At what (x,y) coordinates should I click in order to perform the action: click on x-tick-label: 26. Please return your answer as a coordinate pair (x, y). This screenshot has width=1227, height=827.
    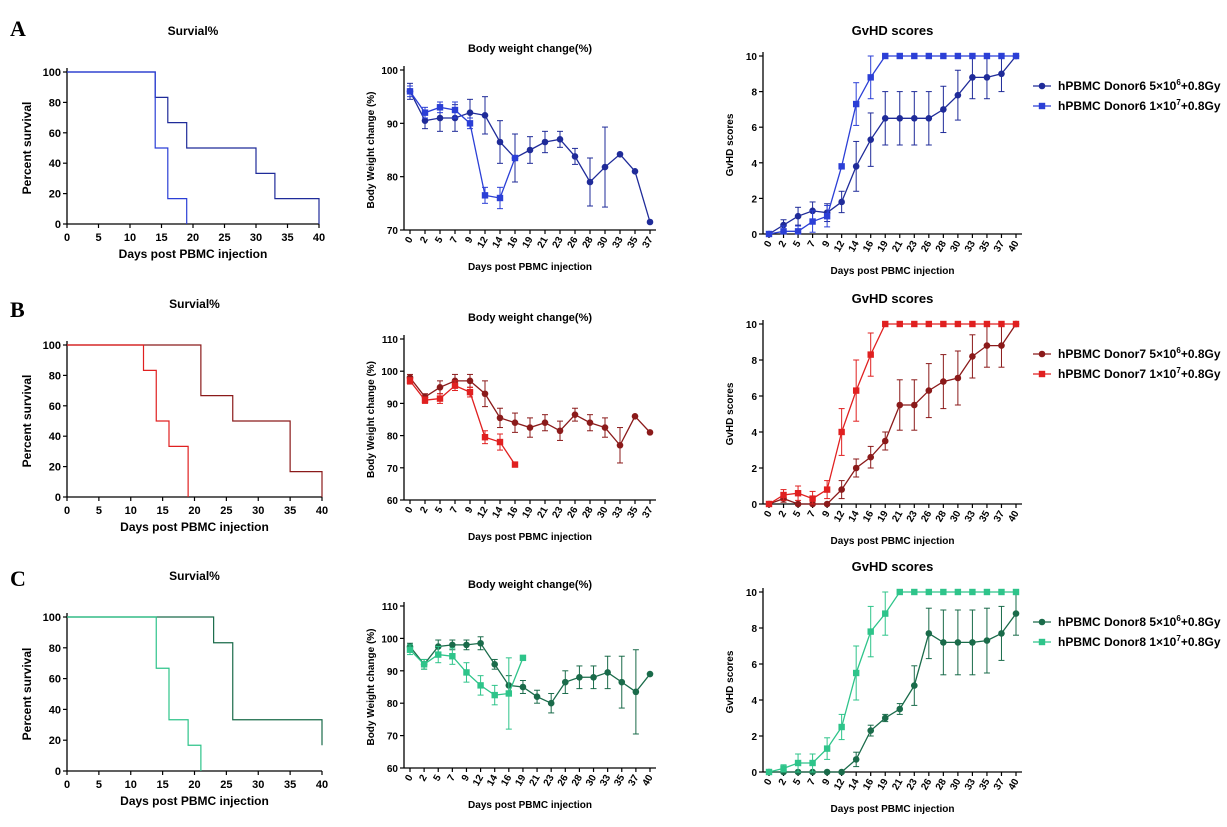
    Looking at the image, I should click on (573, 243).